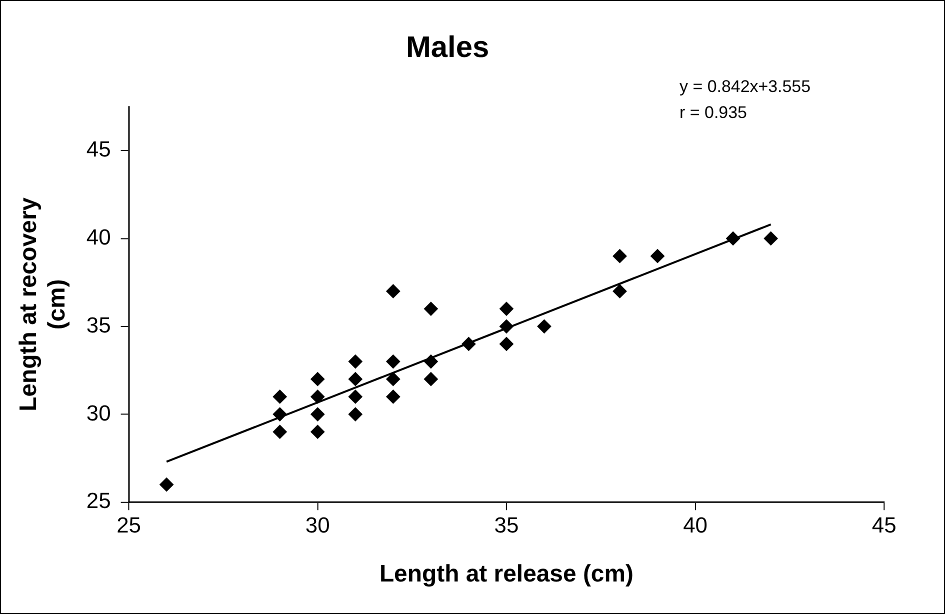 The height and width of the screenshot is (614, 945). Describe the element at coordinates (713, 112) in the screenshot. I see `annotation: r = 0.935` at that location.